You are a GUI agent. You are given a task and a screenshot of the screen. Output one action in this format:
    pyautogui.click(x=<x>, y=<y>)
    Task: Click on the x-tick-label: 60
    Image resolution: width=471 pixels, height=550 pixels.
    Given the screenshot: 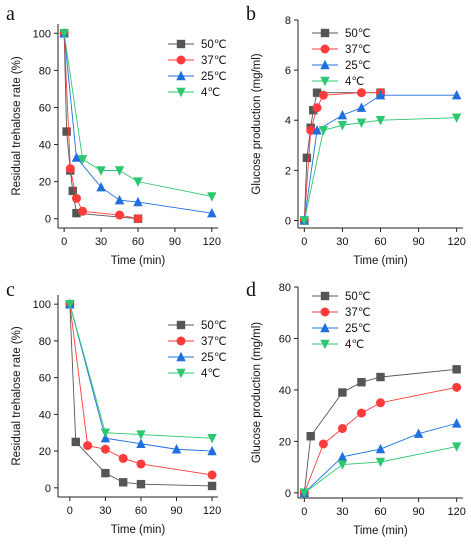 What is the action you would take?
    pyautogui.click(x=141, y=511)
    